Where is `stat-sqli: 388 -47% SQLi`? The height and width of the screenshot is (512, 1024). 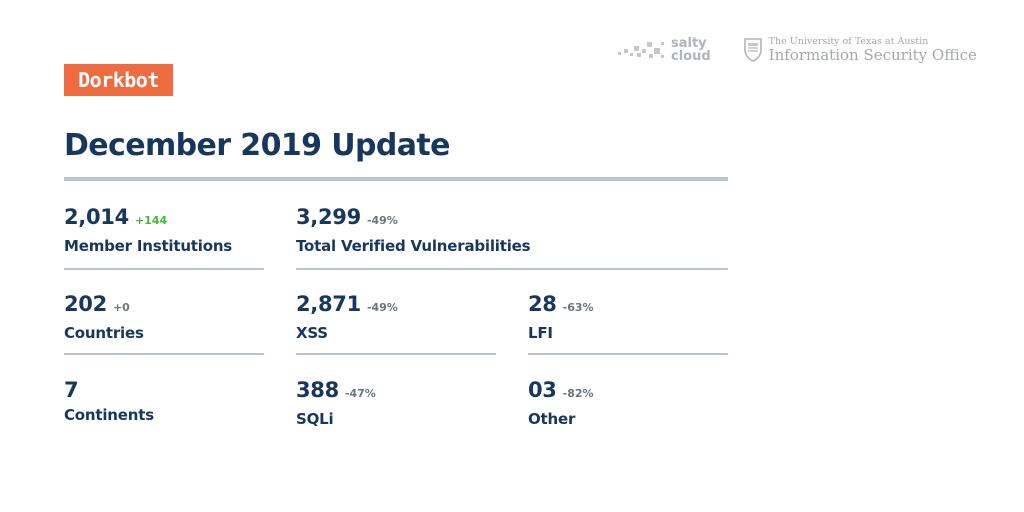 stat-sqli: 388 -47% SQLi is located at coordinates (336, 403).